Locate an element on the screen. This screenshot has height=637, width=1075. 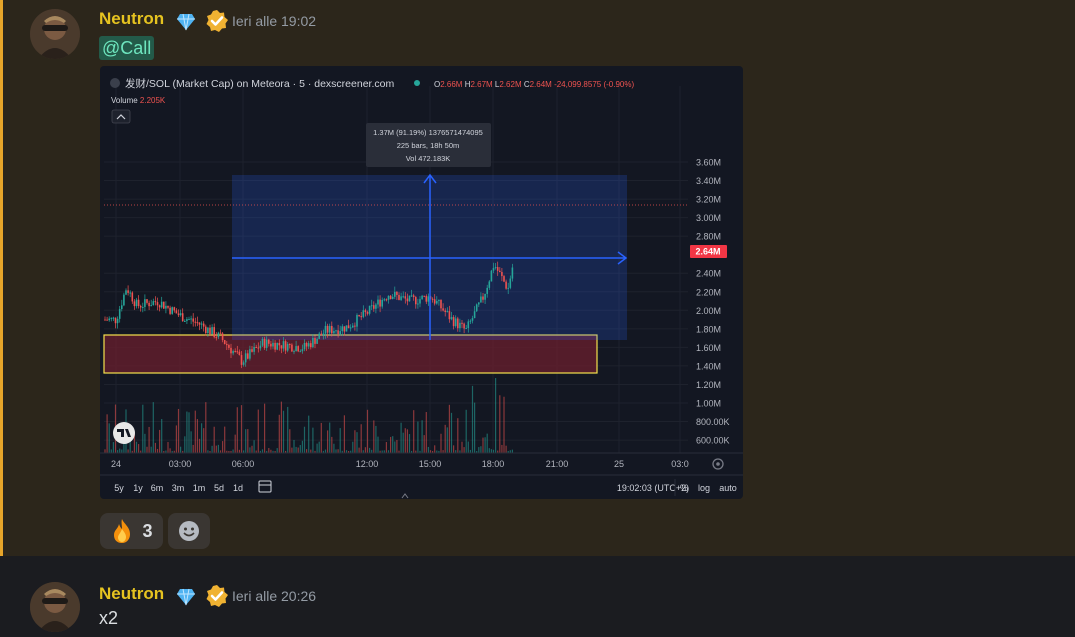
reaction-fire: 3 is located at coordinates (131, 531).